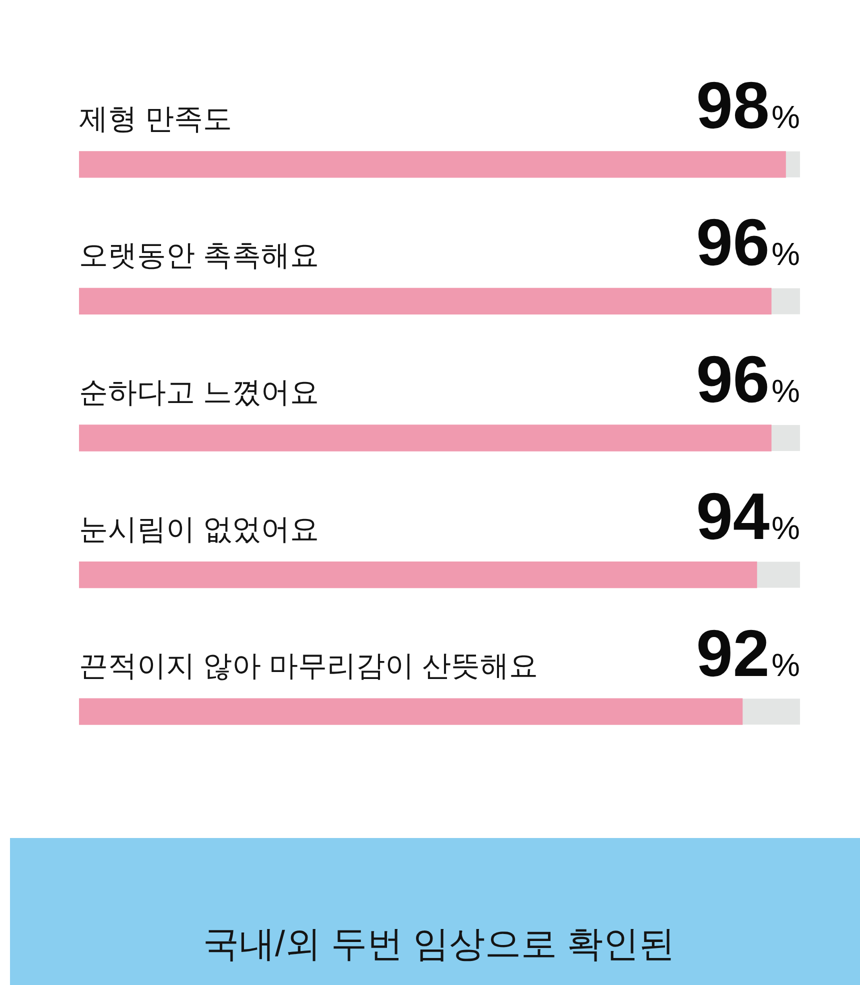 This screenshot has width=860, height=985. Describe the element at coordinates (748, 653) in the screenshot. I see `data-label: 92%` at that location.